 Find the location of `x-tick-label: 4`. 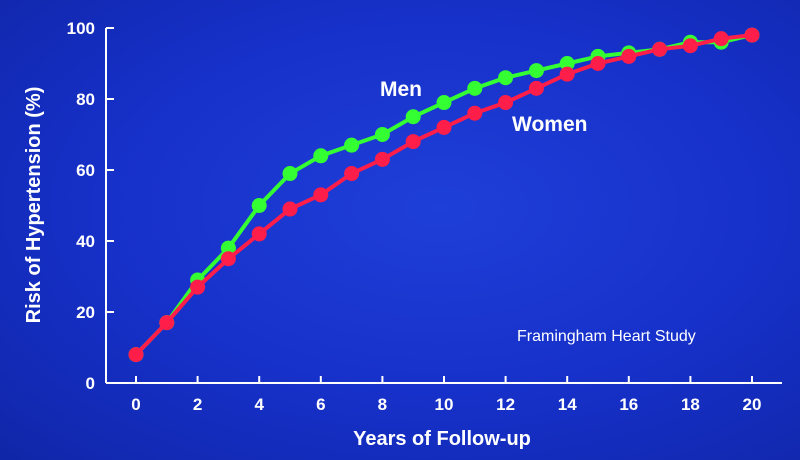

x-tick-label: 4 is located at coordinates (259, 404).